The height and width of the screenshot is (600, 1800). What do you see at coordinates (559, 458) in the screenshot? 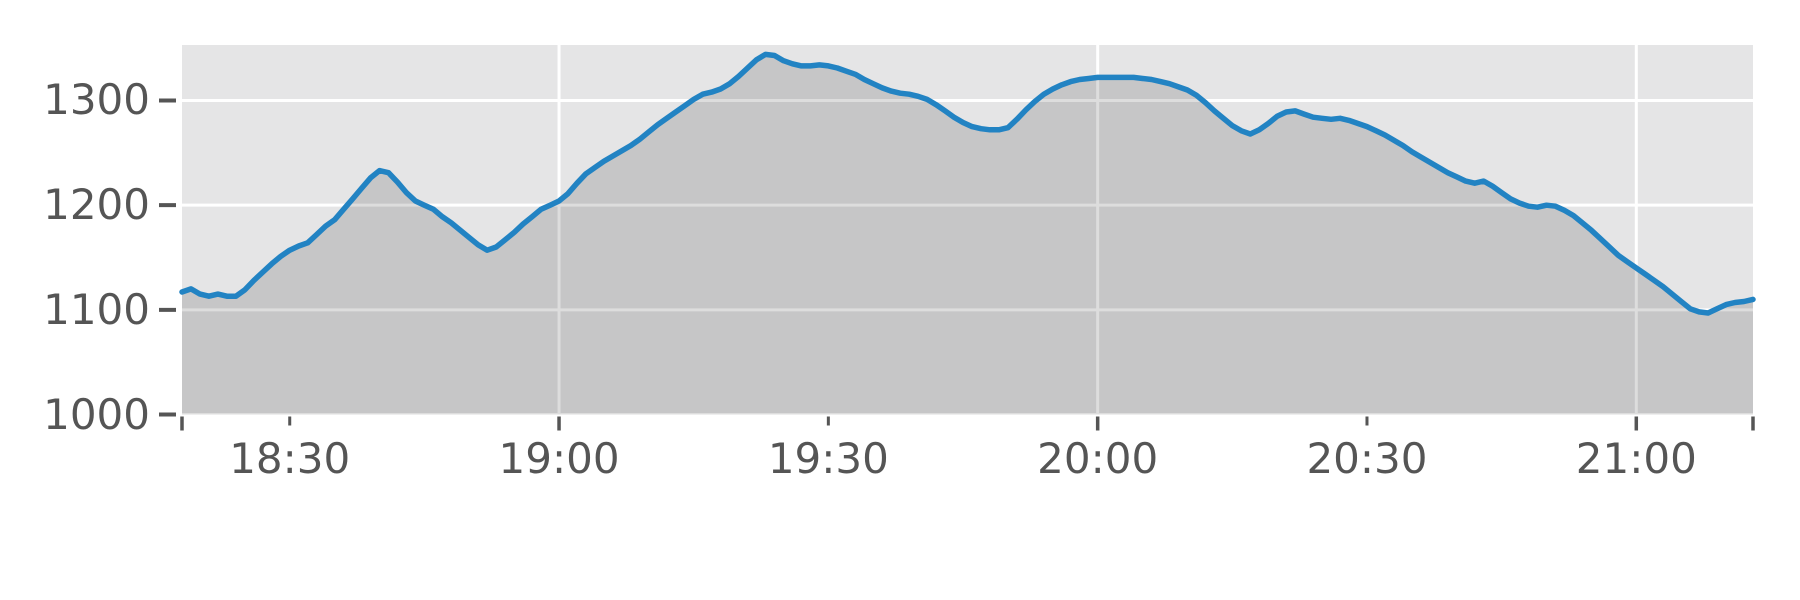
I see `x-tick-label: 19:00` at bounding box center [559, 458].